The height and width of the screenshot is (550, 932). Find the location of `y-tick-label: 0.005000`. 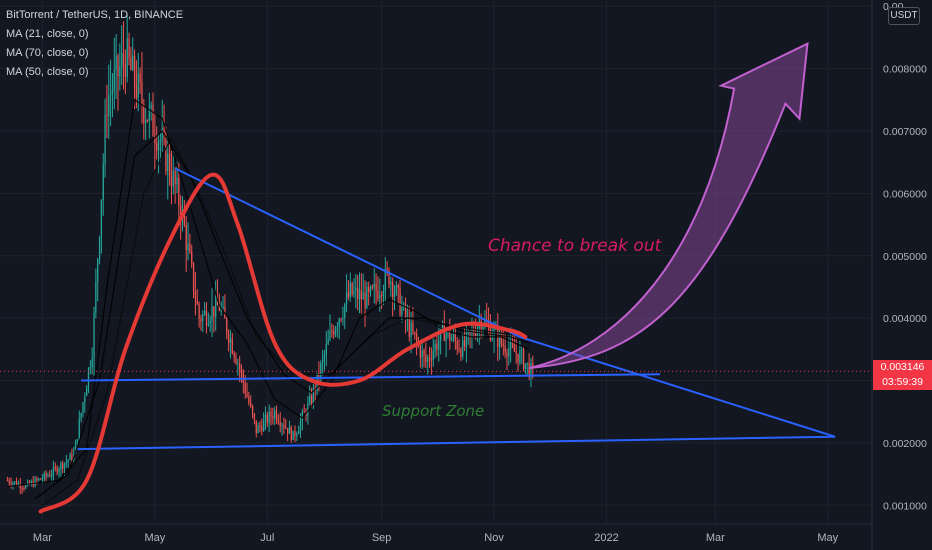

y-tick-label: 0.005000 is located at coordinates (905, 257).